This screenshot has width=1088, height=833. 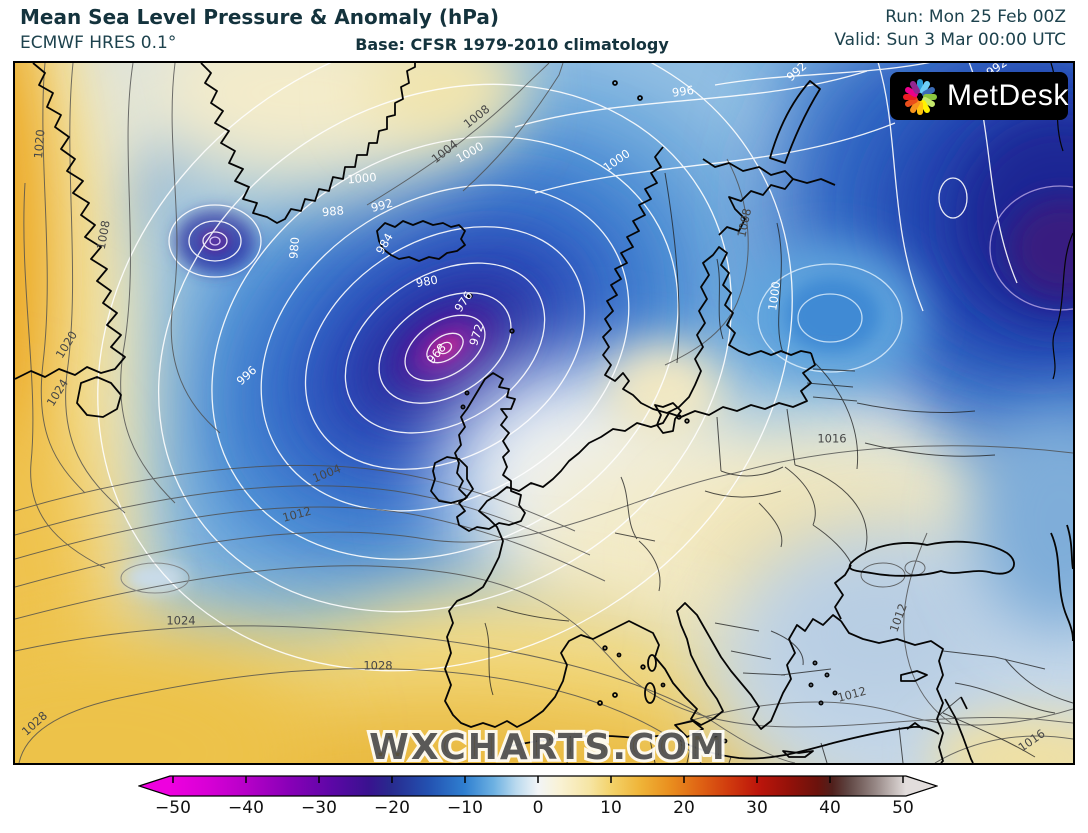 I want to click on contour-label: 1020, so click(x=39, y=144).